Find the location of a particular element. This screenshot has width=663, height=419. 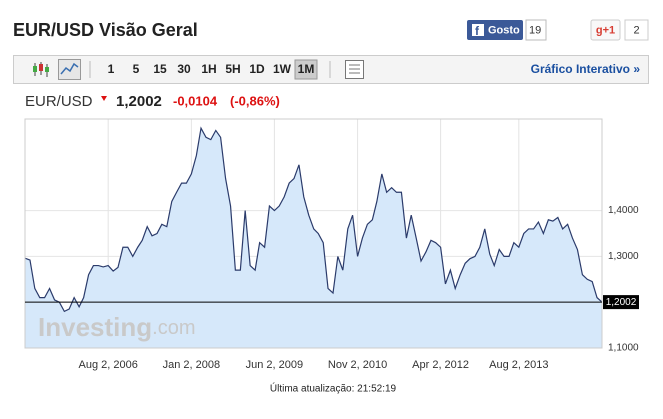

last-price-box is located at coordinates (621, 302).